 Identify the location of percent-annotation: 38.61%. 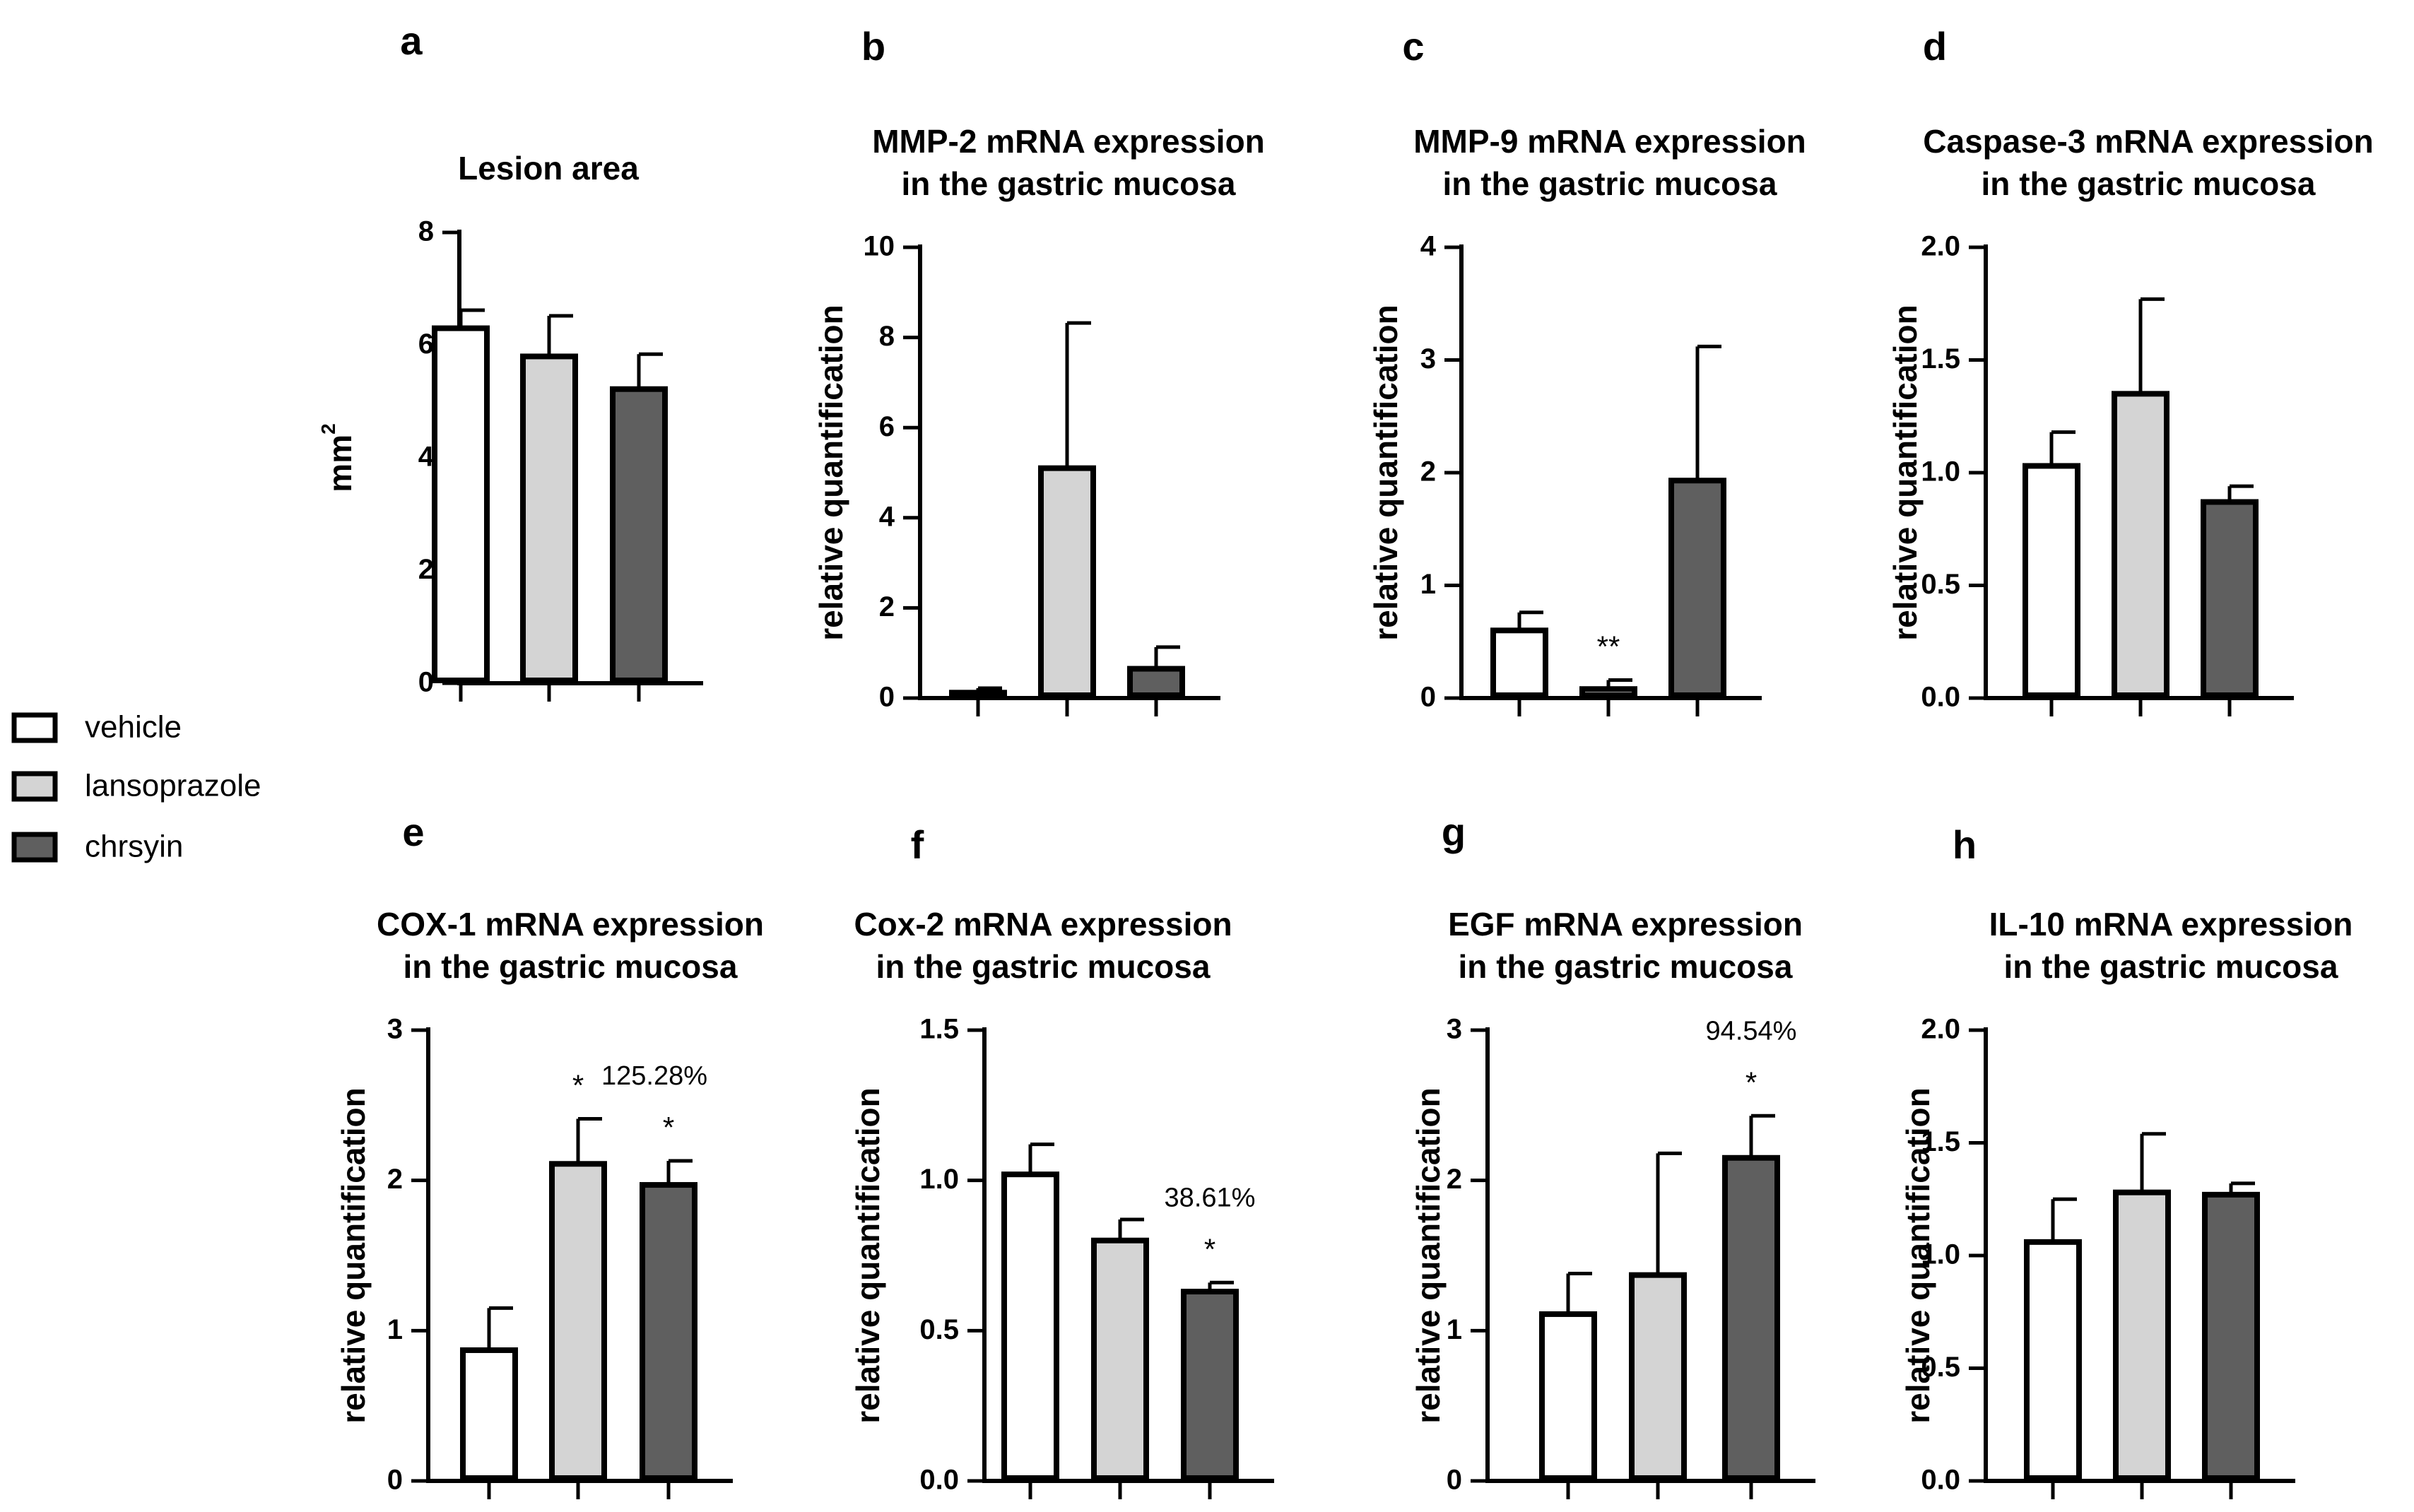
(1210, 1197).